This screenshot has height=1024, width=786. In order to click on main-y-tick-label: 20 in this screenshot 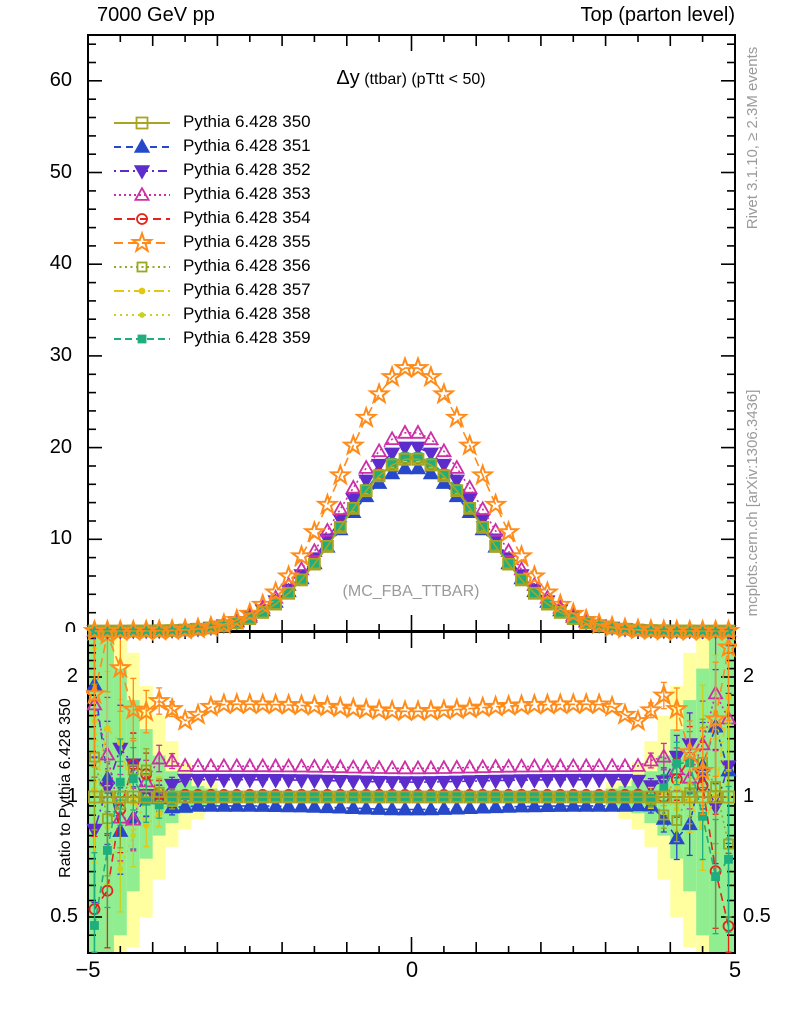, I will do `click(60, 447)`.